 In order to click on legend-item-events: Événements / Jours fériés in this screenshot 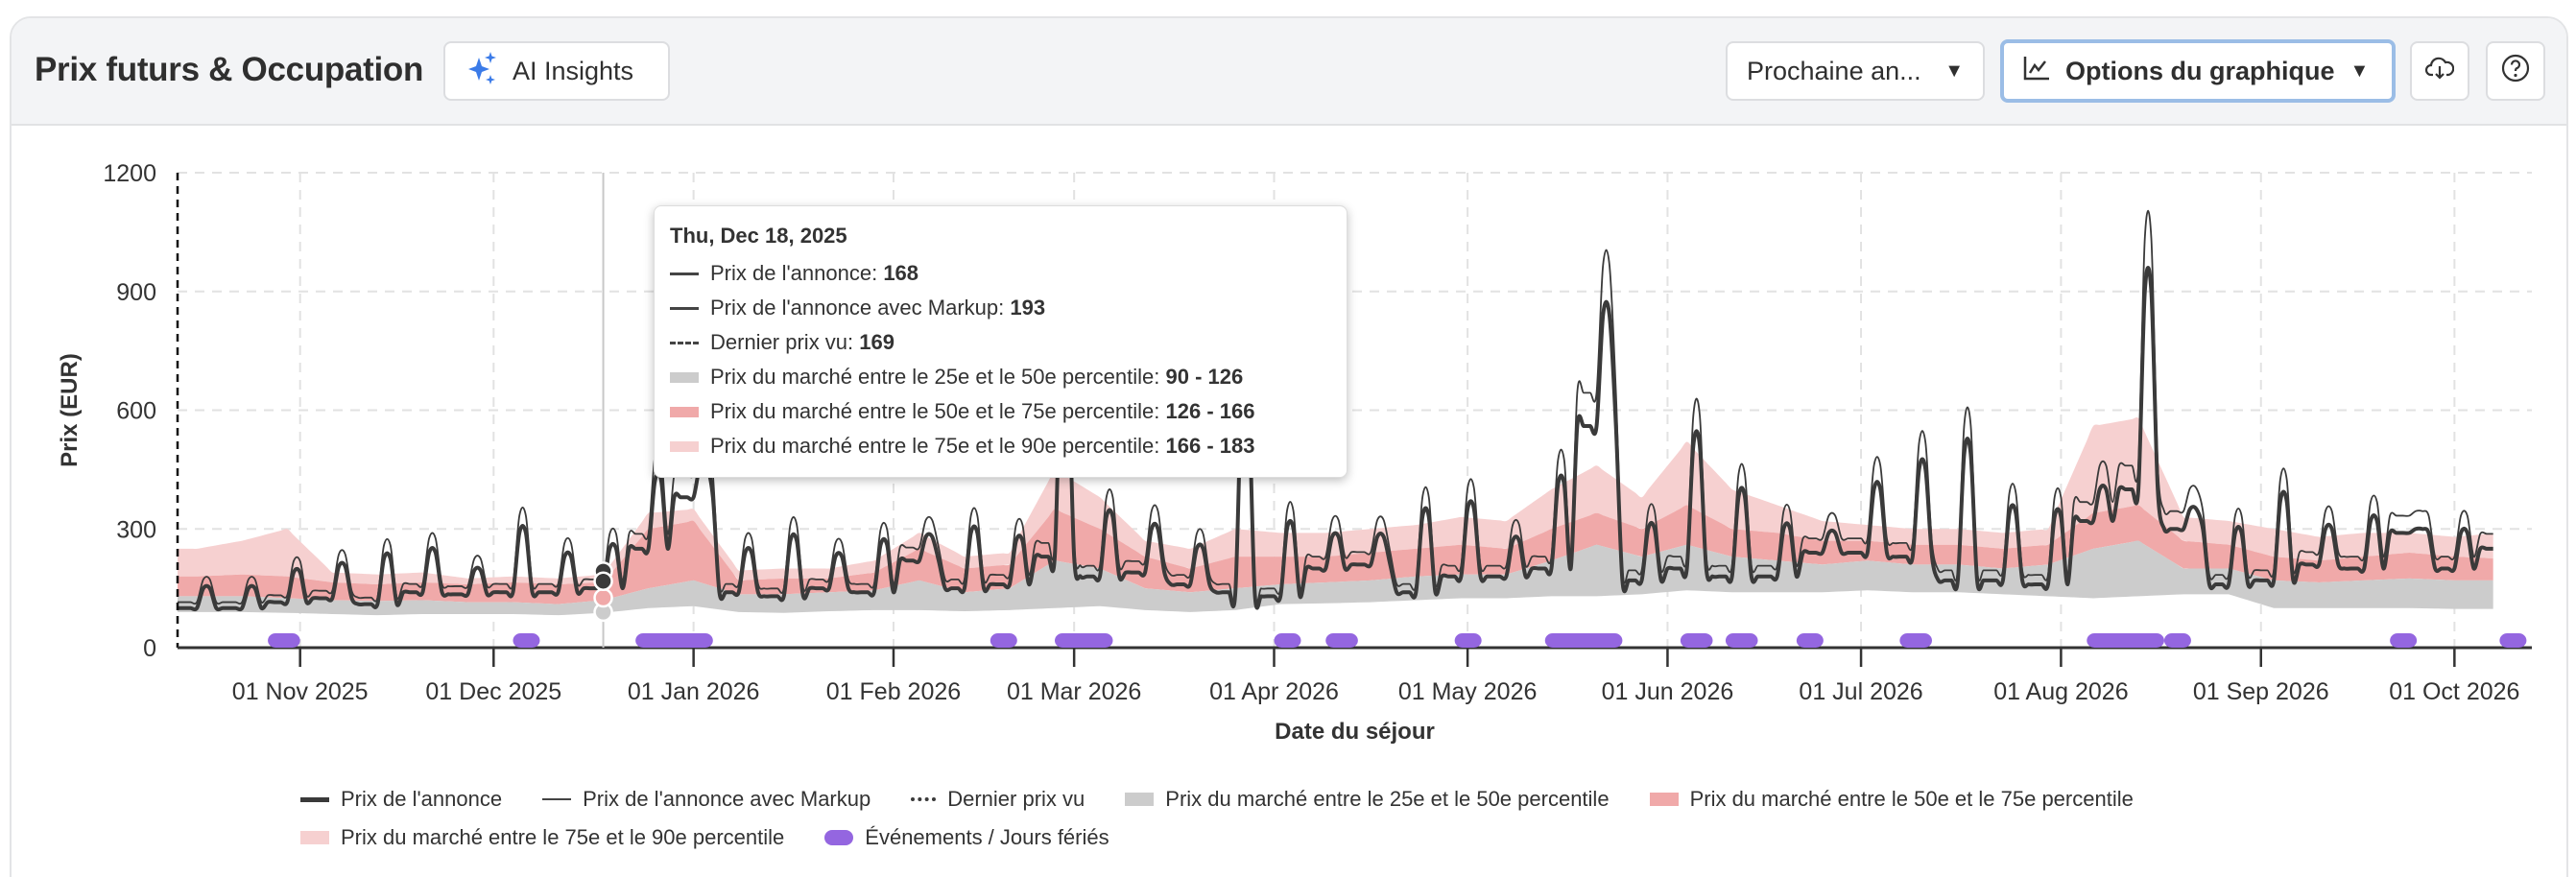, I will do `click(966, 837)`.